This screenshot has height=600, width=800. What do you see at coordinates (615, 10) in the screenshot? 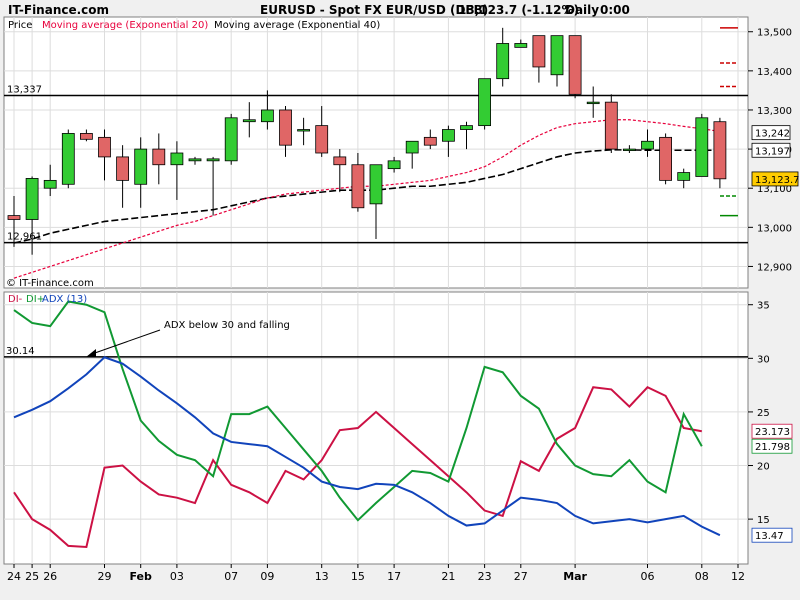
I see `time-label: 0:00` at bounding box center [615, 10].